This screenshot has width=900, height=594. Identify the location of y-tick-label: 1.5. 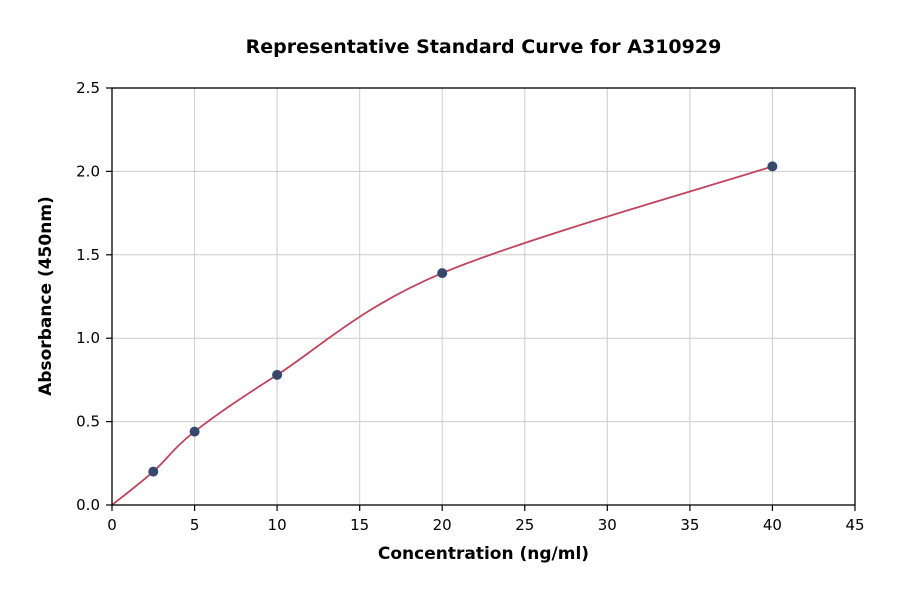
(88, 255).